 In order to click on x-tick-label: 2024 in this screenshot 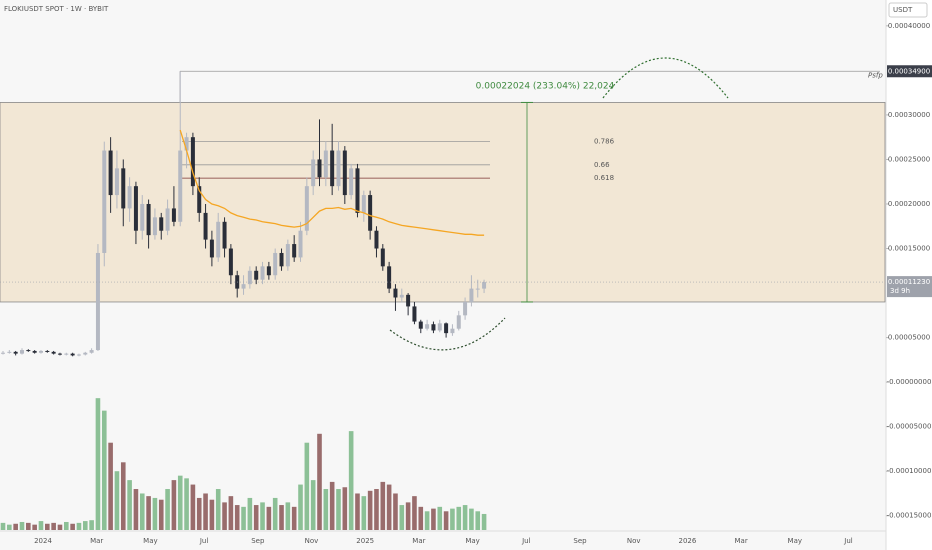, I will do `click(43, 541)`.